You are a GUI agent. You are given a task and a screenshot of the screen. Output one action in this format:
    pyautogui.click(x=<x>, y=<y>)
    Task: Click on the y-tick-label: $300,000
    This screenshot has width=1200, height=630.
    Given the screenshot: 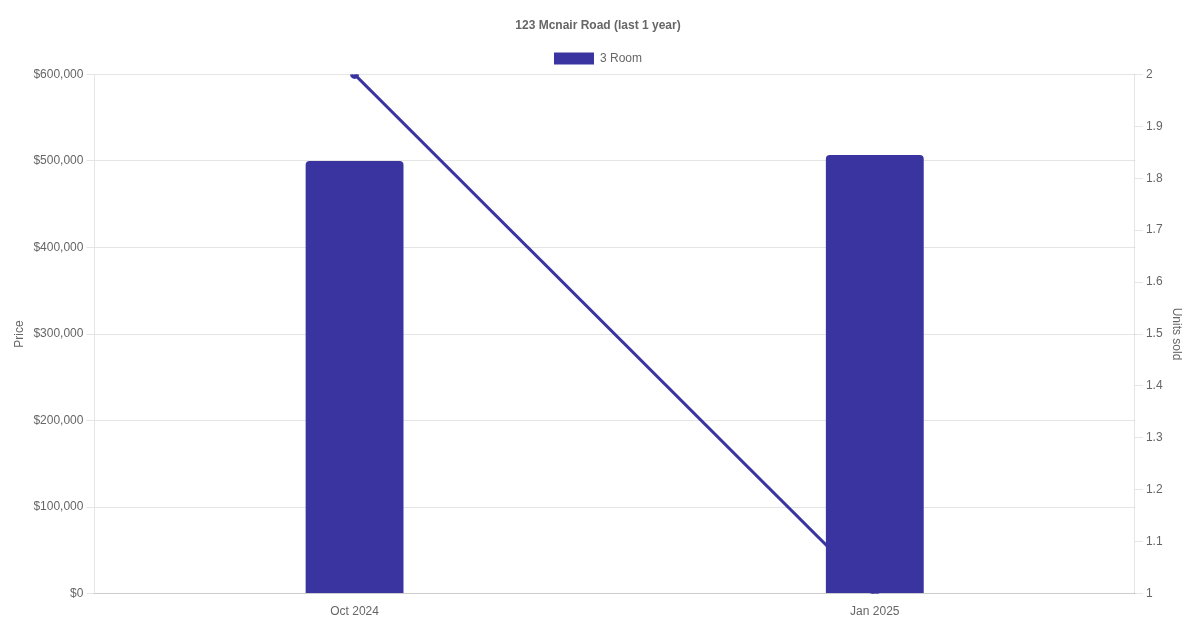 What is the action you would take?
    pyautogui.click(x=58, y=333)
    